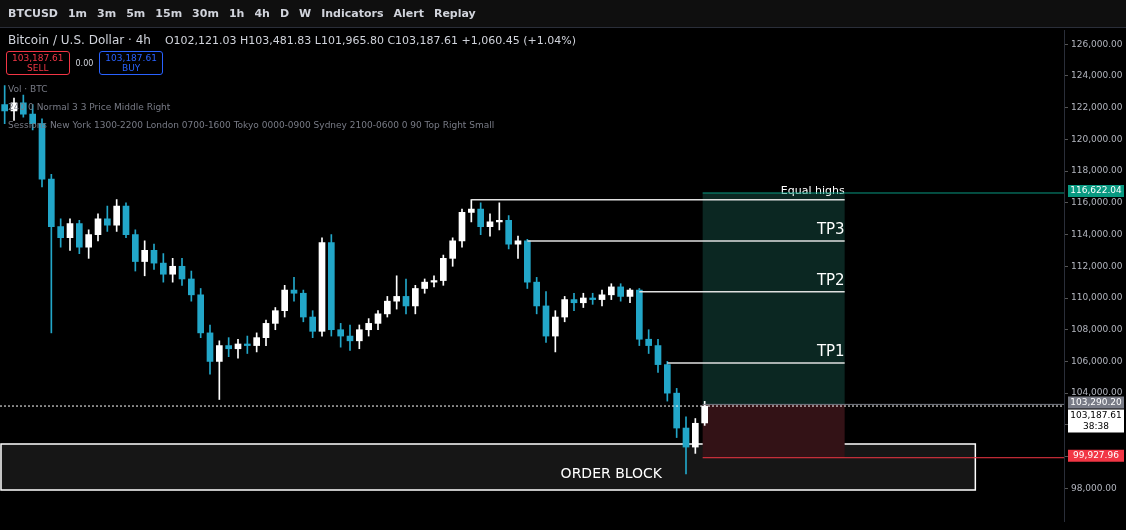 The image size is (1126, 530). I want to click on y-tick-label: 106,000.00, so click(1097, 360).